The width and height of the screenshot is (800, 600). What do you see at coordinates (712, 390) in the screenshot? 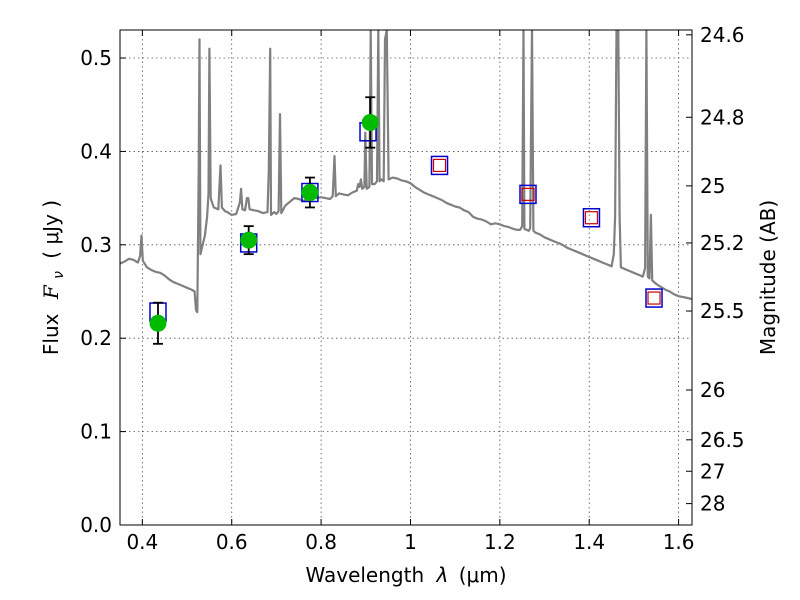
I see `y2-tick-label: 26` at bounding box center [712, 390].